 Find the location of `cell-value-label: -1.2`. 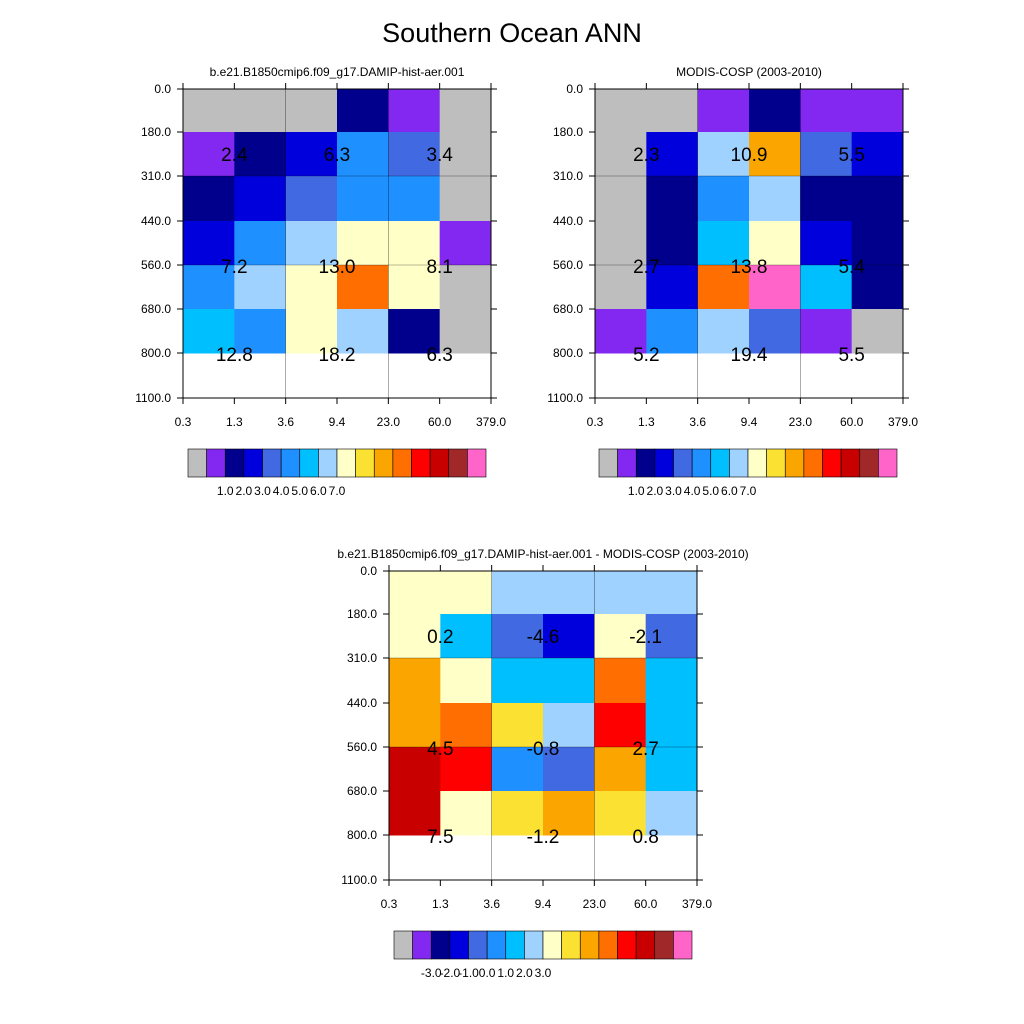

cell-value-label: -1.2 is located at coordinates (543, 837).